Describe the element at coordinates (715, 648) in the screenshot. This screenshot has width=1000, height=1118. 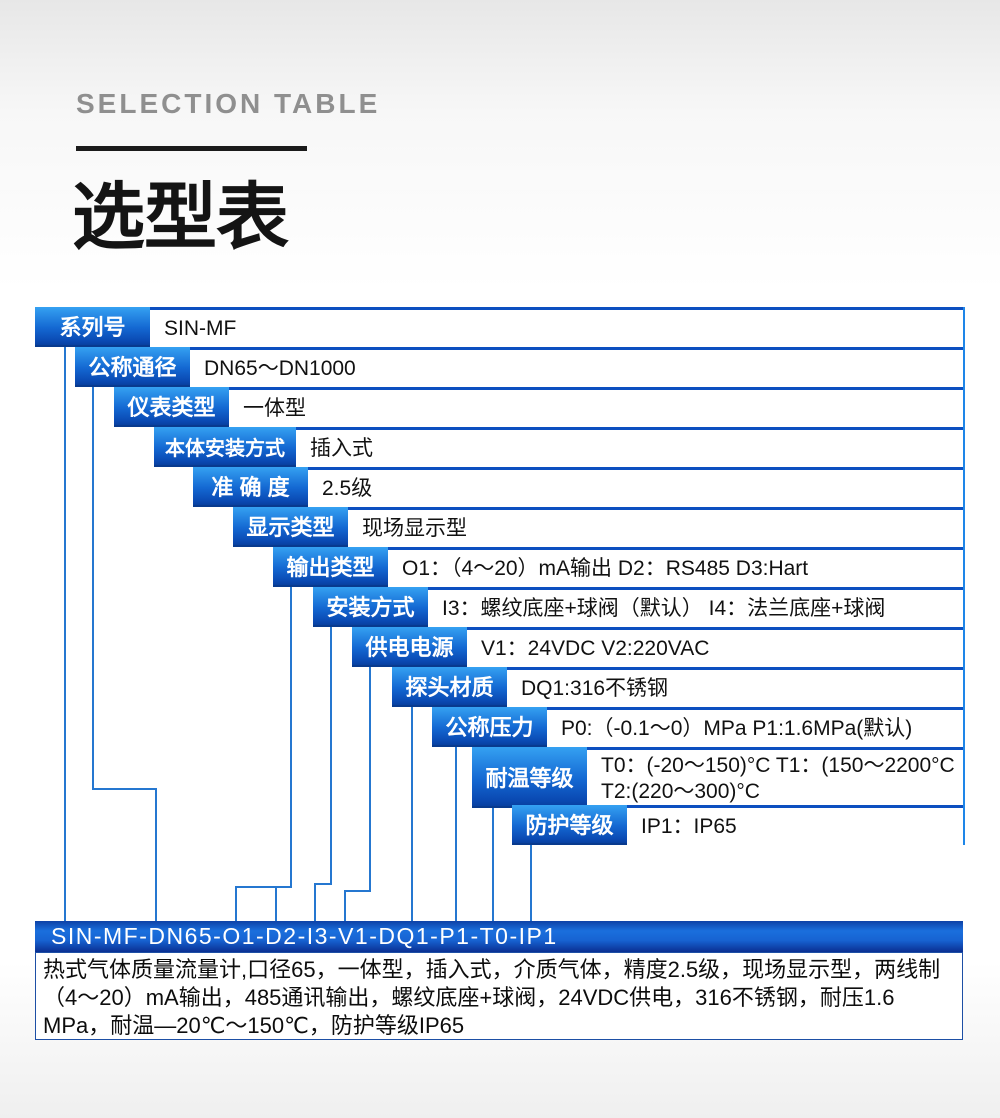
I see `row-value: V1：24VDC V2:220VAC` at that location.